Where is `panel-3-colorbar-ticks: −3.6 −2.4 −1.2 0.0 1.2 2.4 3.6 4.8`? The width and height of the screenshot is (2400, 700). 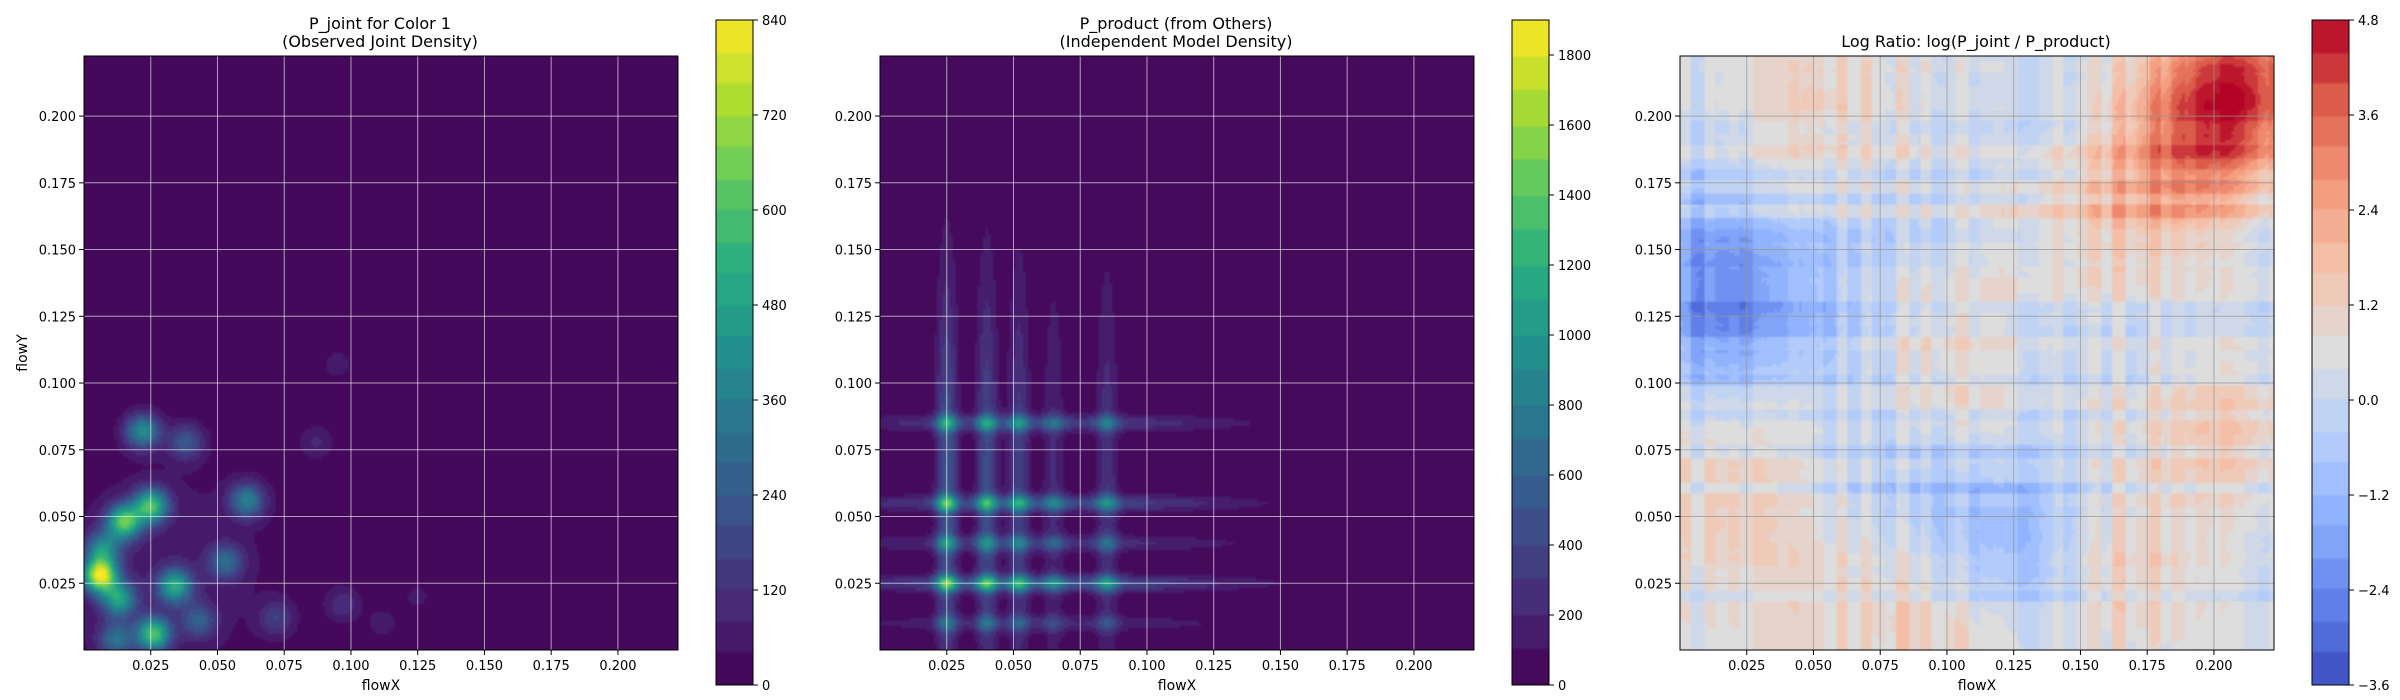
panel-3-colorbar-ticks: −3.6 −2.4 −1.2 0.0 1.2 2.4 3.6 4.8 is located at coordinates (2369, 354).